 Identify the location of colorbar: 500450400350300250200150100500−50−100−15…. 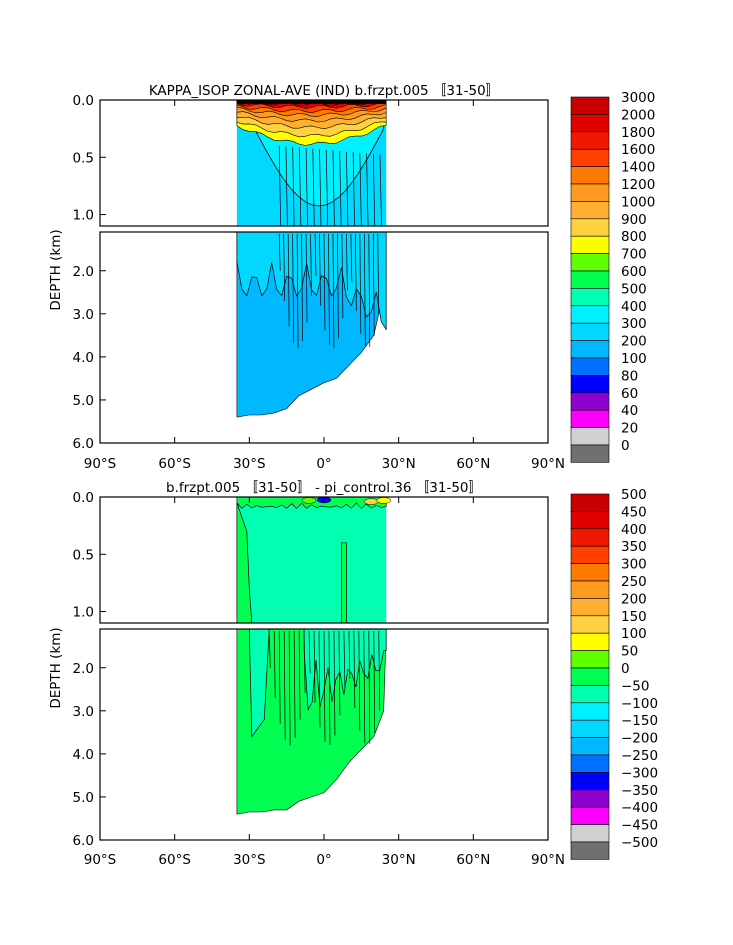
(614, 673).